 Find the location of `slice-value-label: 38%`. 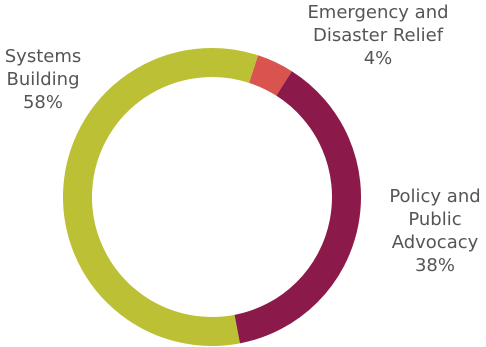

slice-value-label: 38% is located at coordinates (435, 265).